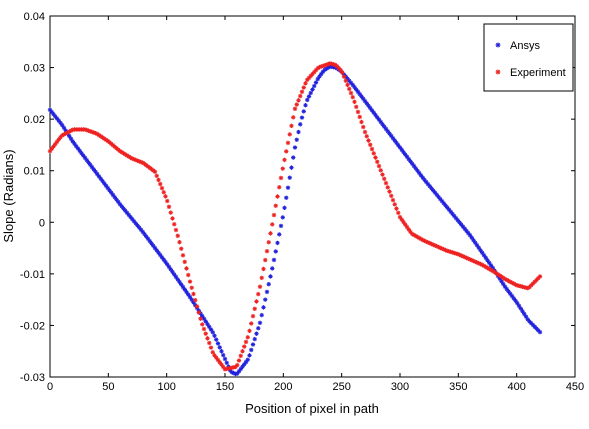 The width and height of the screenshot is (589, 429). I want to click on x-tick-label: 200, so click(283, 387).